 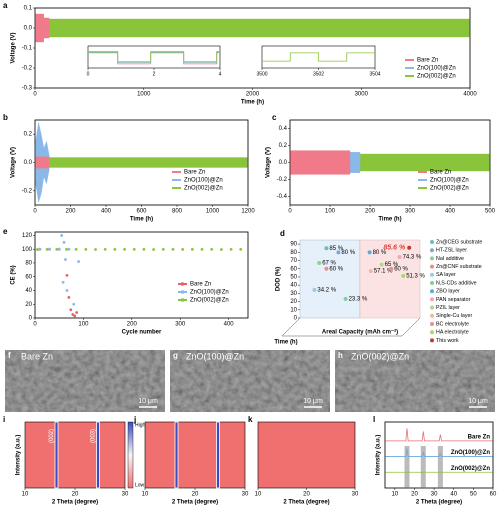 What do you see at coordinates (83, 325) in the screenshot?
I see `x-tick-label: 100` at bounding box center [83, 325].